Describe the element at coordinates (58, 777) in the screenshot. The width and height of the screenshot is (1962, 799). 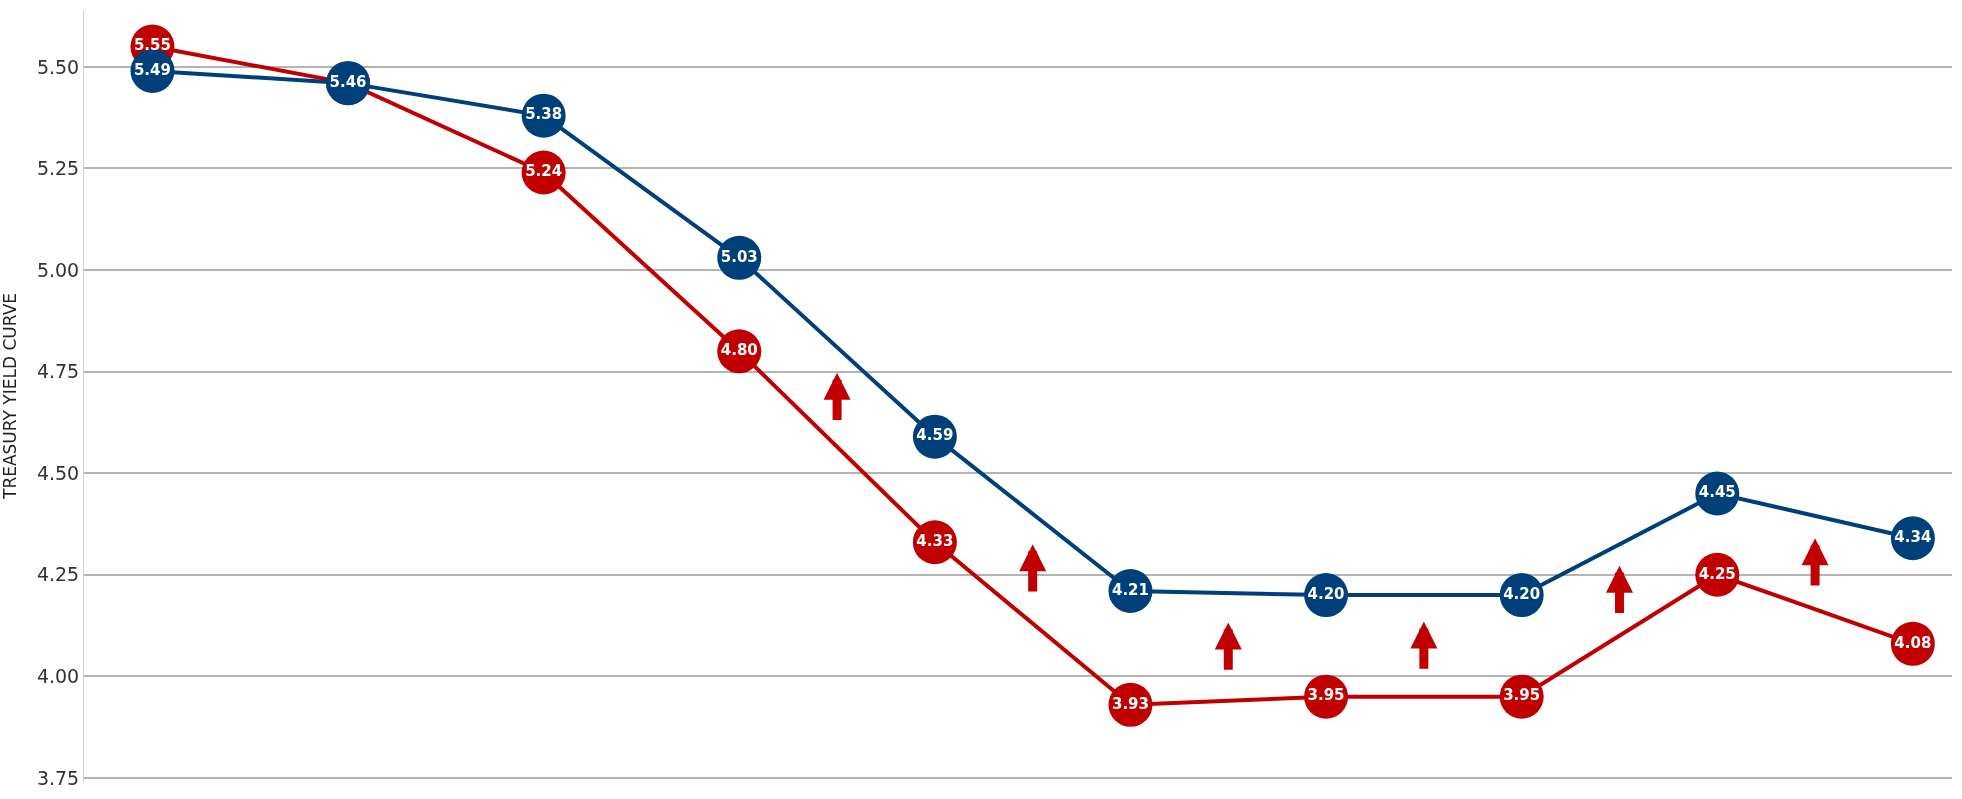
I see `y-tick-label: 3.75` at that location.